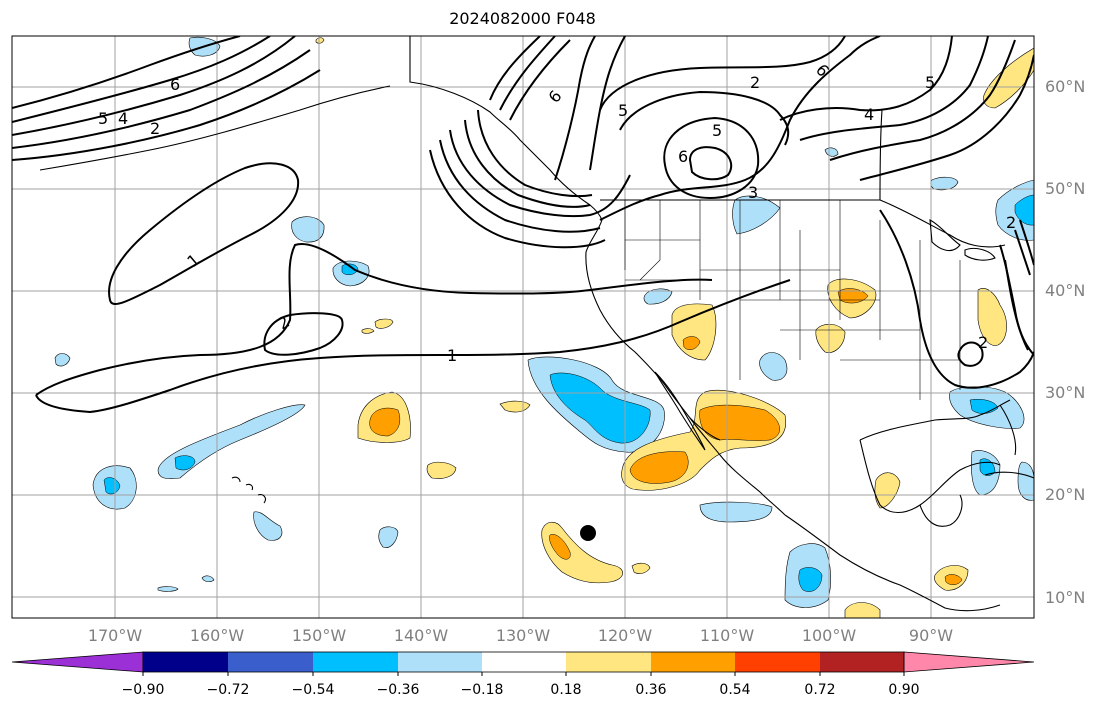 The image size is (1105, 712). I want to click on lat-label: 60°N, so click(1065, 86).